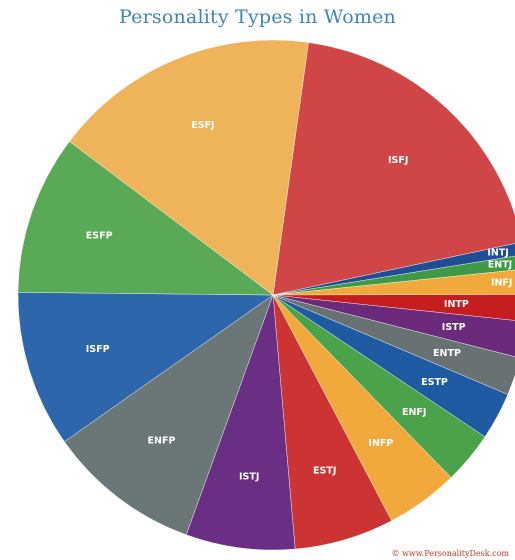 This screenshot has height=560, width=515. Describe the element at coordinates (202, 125) in the screenshot. I see `slice-label-esfj: ESFJ` at that location.